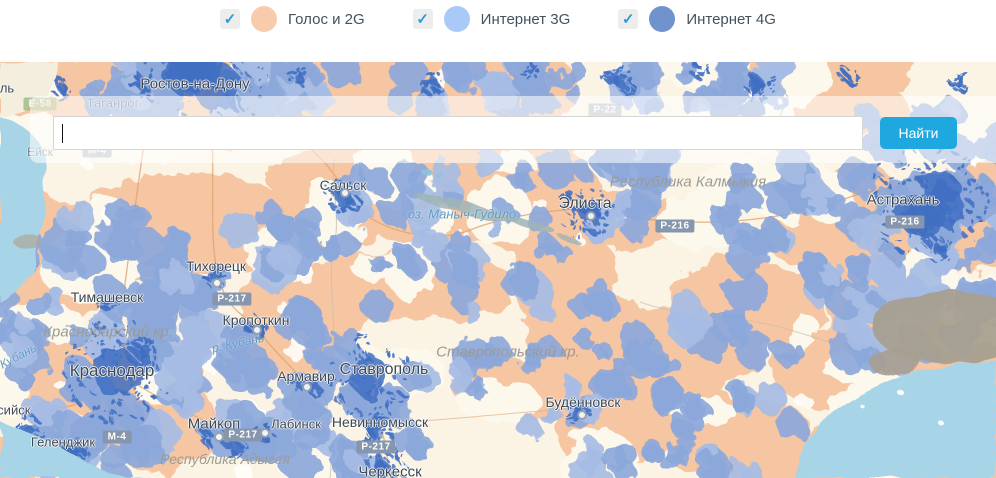 Image resolution: width=996 pixels, height=478 pixels. What do you see at coordinates (458, 133) in the screenshot?
I see `search-input` at bounding box center [458, 133].